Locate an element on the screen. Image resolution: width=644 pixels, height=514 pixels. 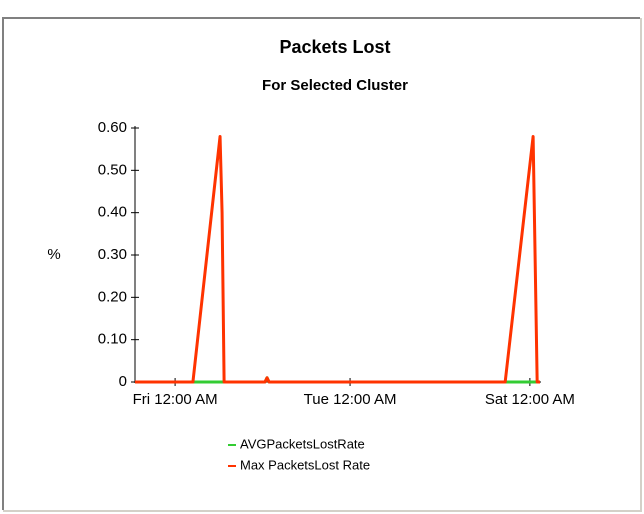
legend-label: Max PacketsLost Rate is located at coordinates (305, 464).